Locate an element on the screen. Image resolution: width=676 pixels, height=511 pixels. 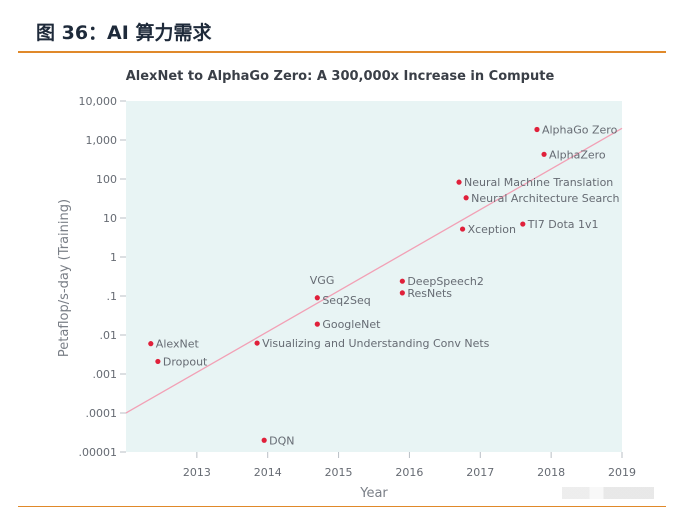
y-tick-label: 1 is located at coordinates (113, 257).